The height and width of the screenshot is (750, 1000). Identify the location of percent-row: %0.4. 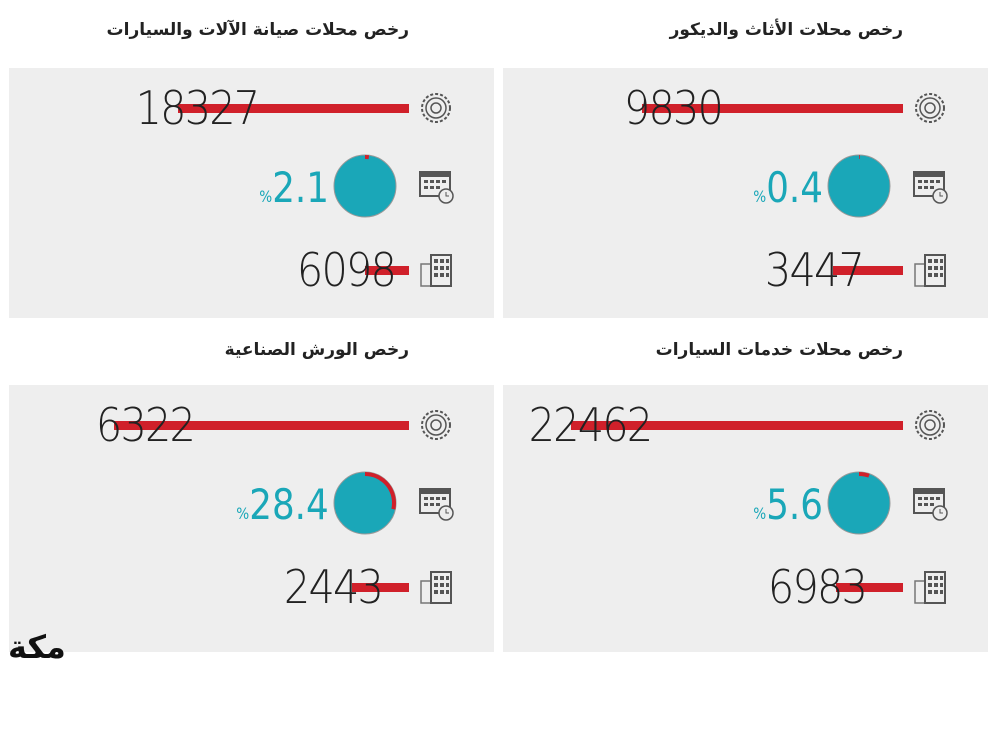
(745, 186).